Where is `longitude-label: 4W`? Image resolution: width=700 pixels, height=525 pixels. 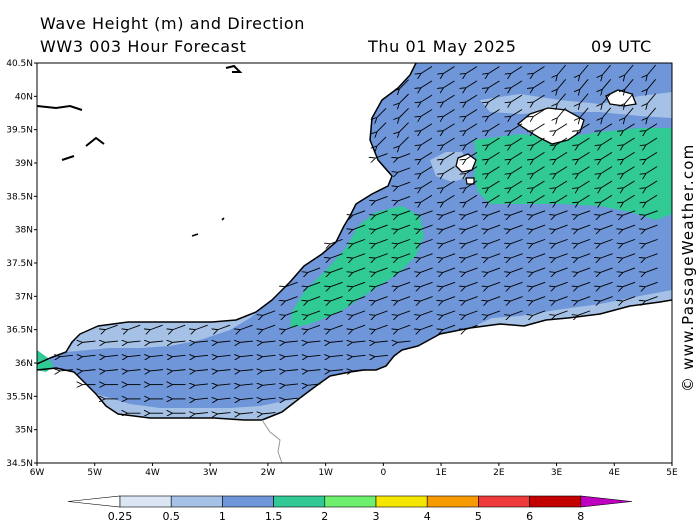
longitude-label: 4W is located at coordinates (152, 473).